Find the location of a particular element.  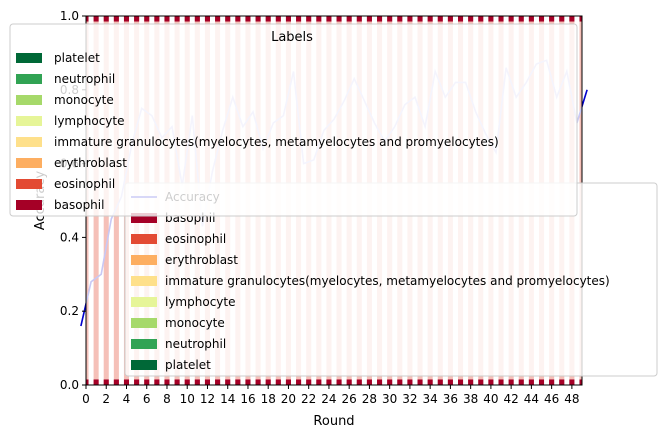

x-tick-label: 44 is located at coordinates (531, 399).